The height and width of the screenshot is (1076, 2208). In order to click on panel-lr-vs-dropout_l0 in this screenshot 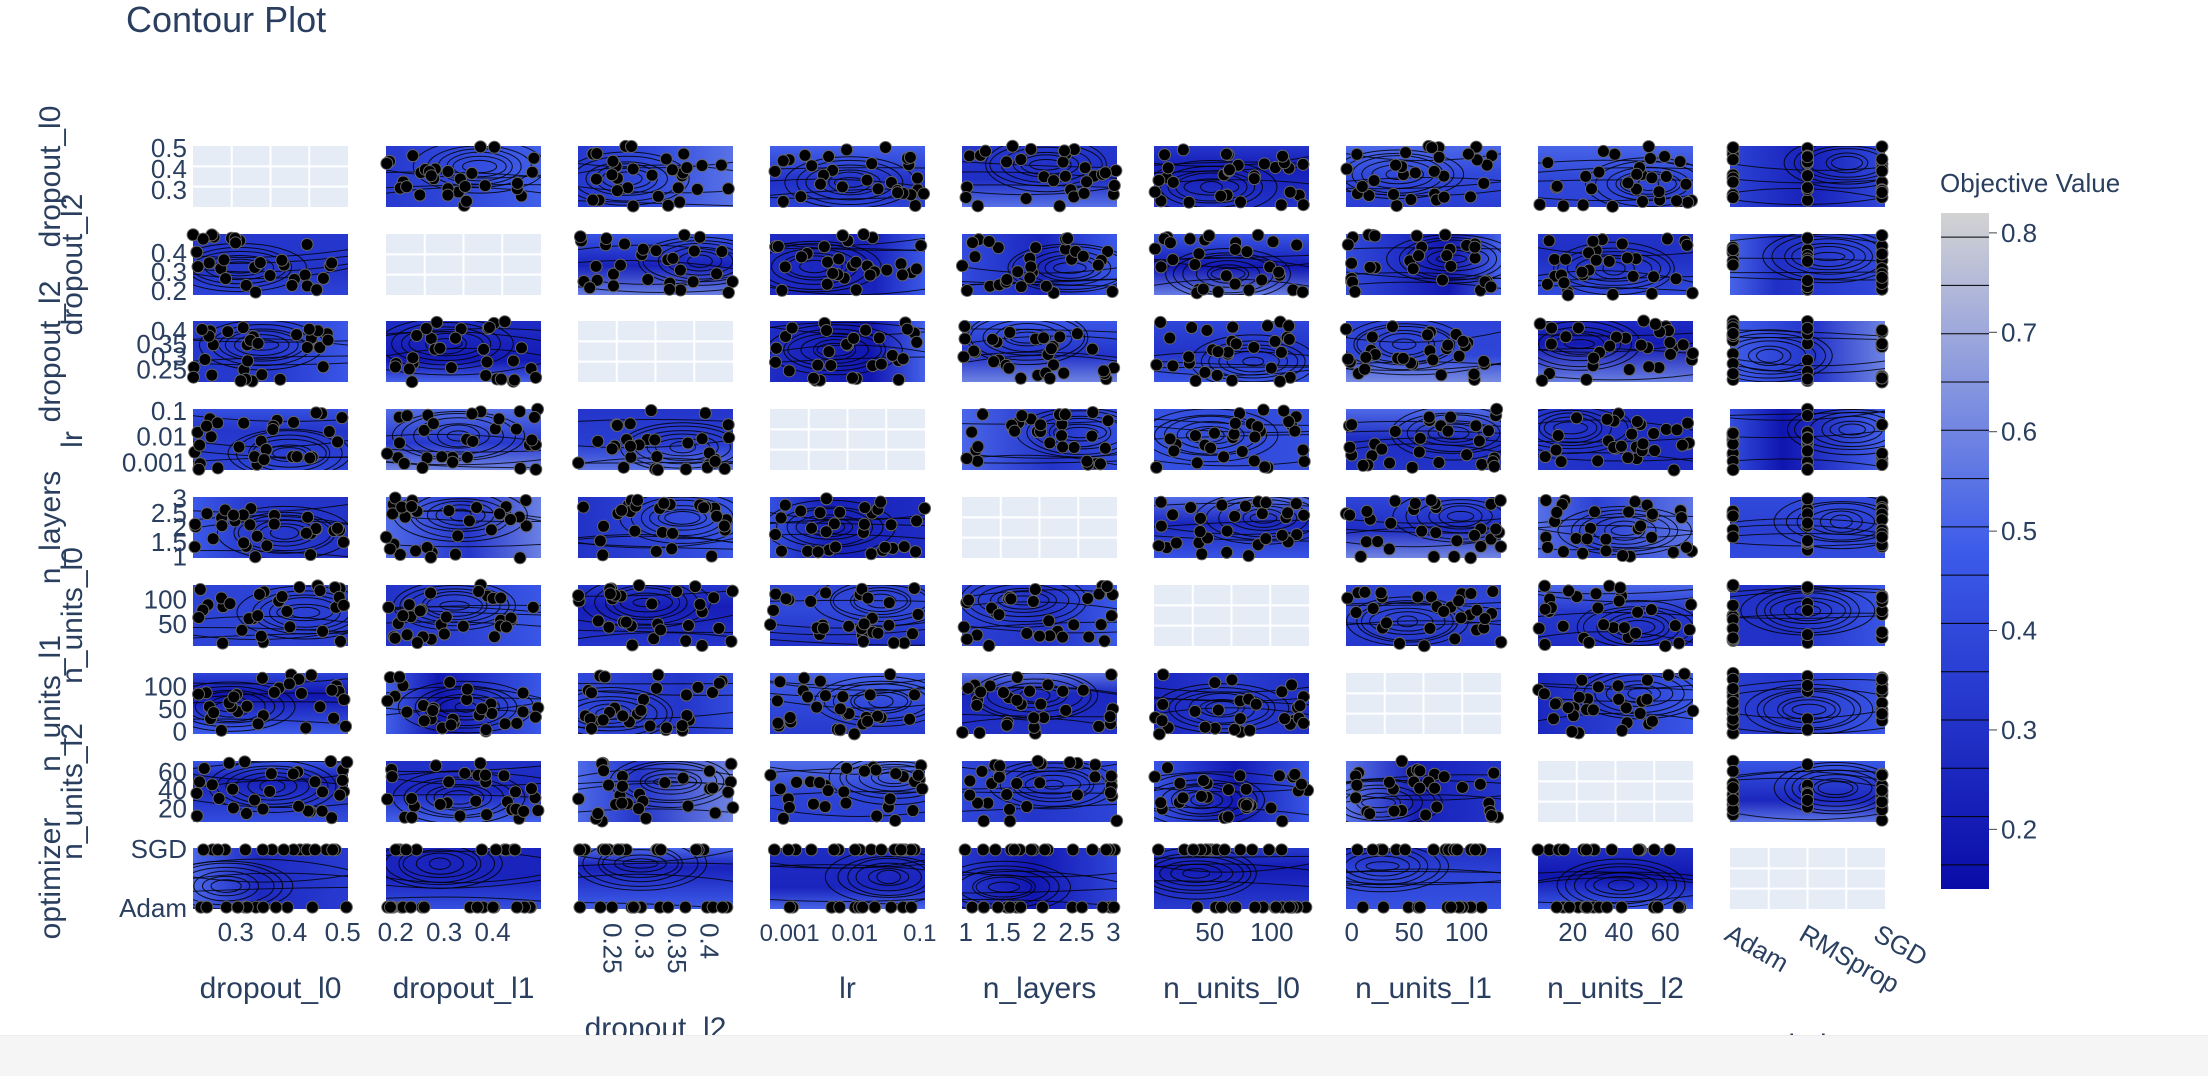, I will do `click(268, 441)`.